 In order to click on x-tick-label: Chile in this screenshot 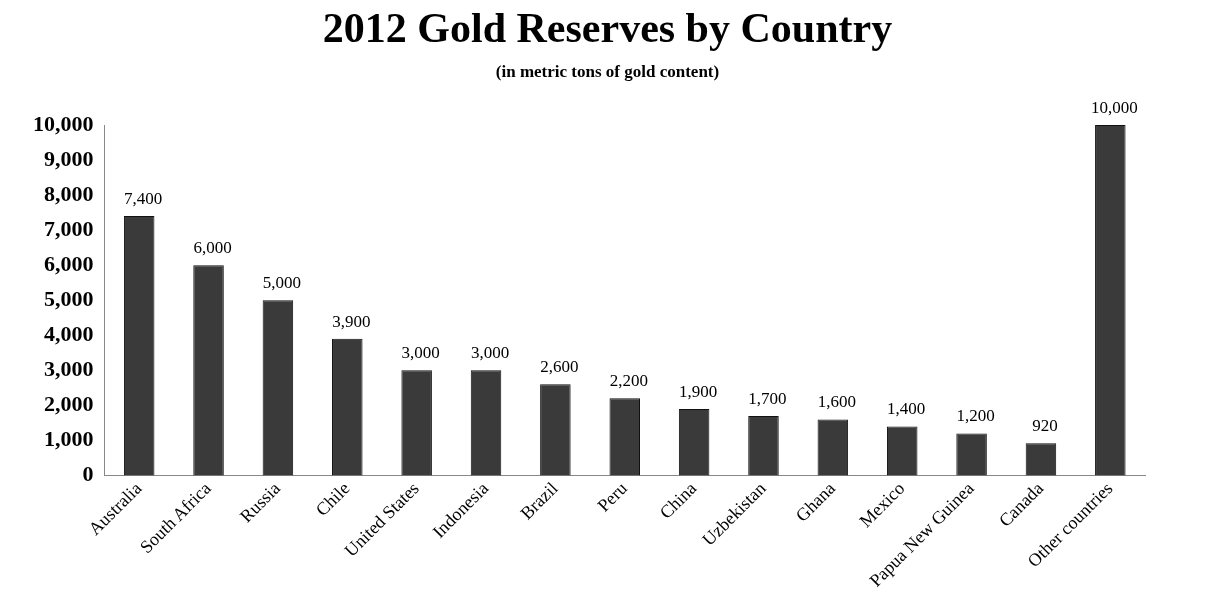, I will do `click(332, 499)`.